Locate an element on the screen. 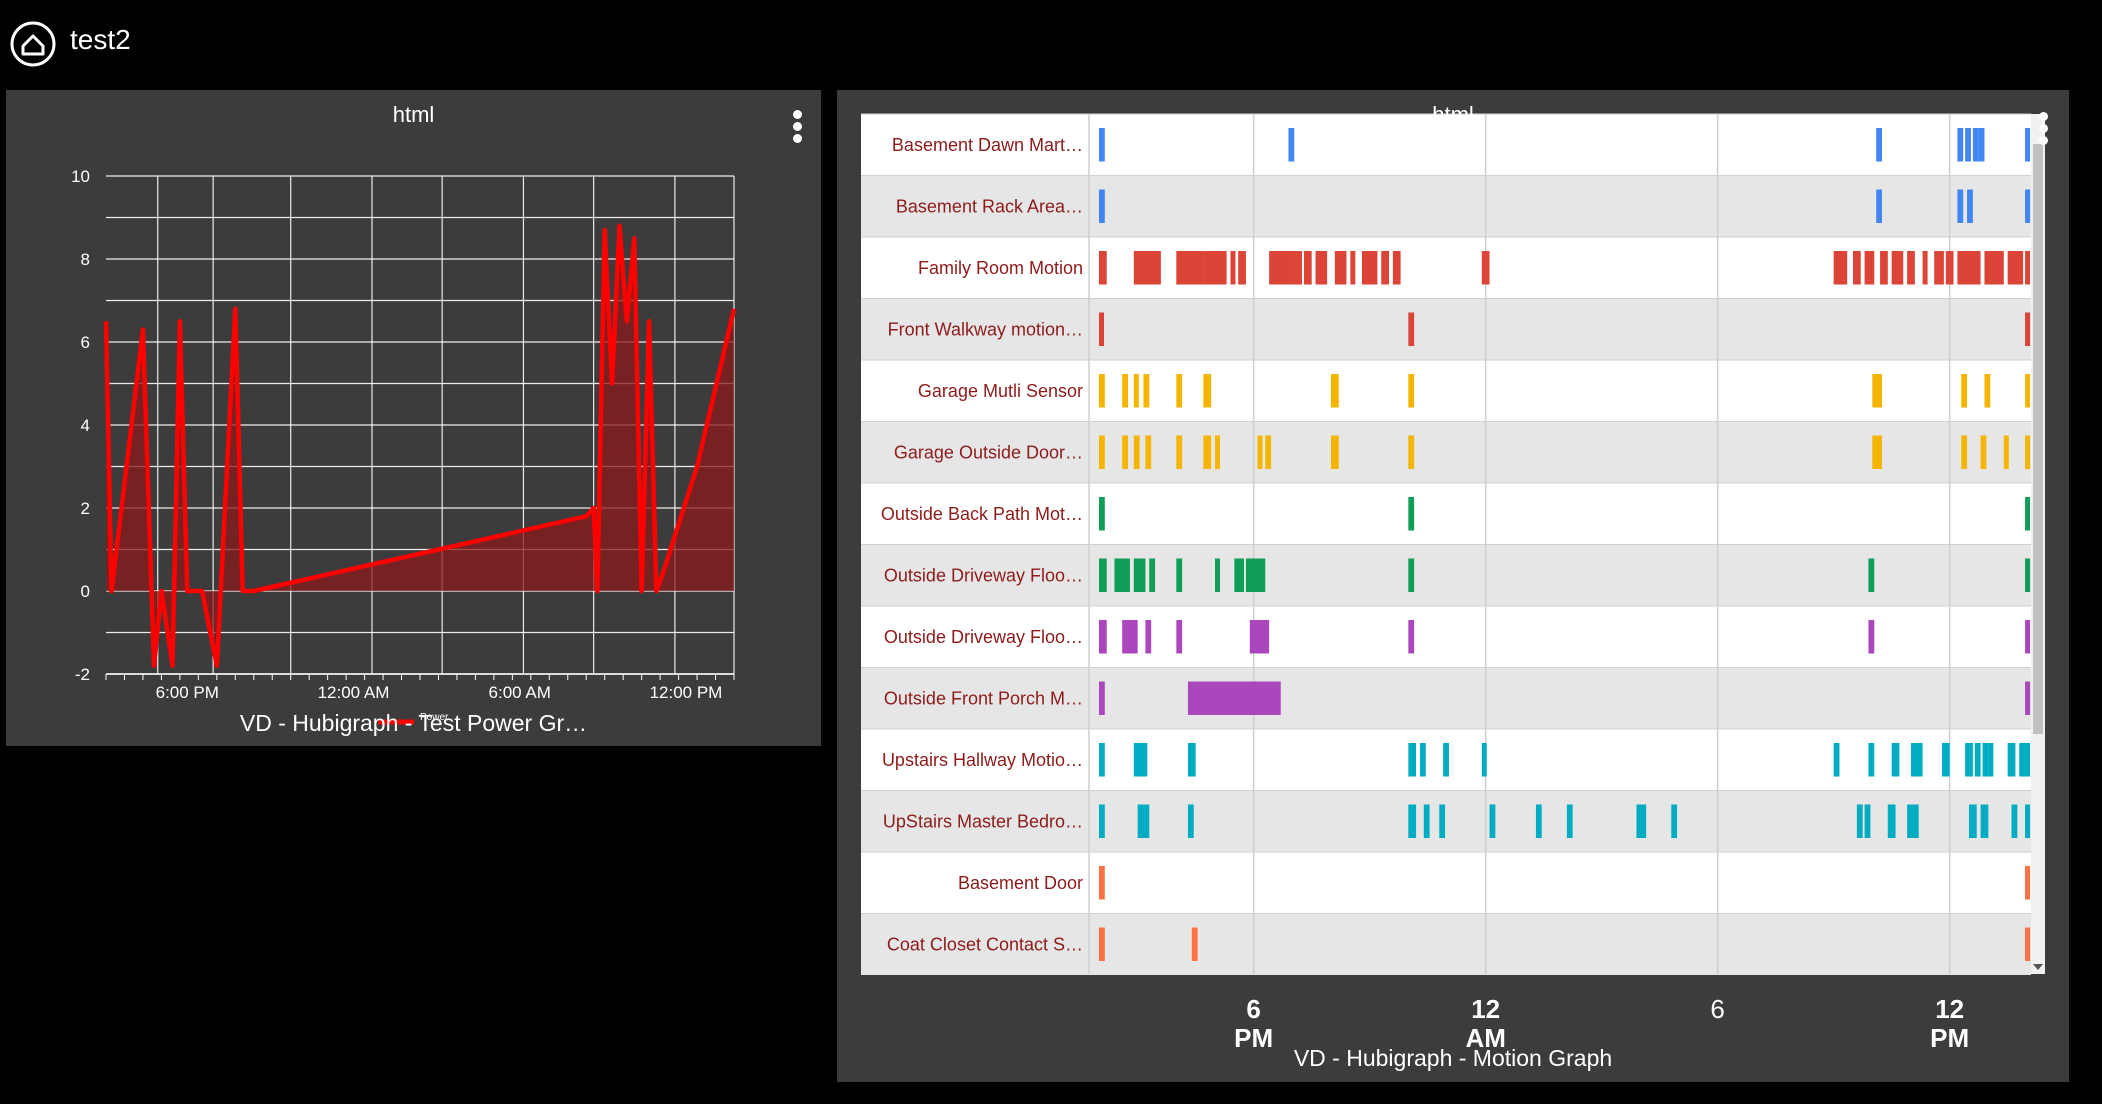 This screenshot has height=1104, width=2102. tile-footer: VD - Hubigraph - Motion Graph is located at coordinates (1453, 1058).